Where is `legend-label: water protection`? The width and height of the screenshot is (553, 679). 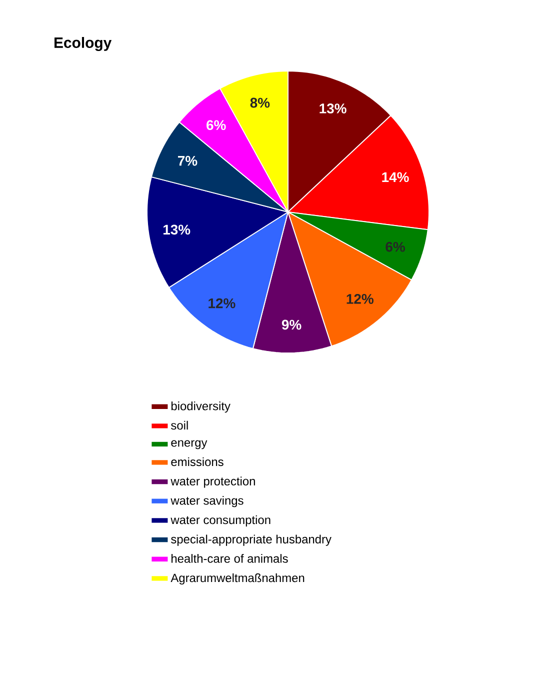
legend-label: water protection is located at coordinates (212, 482).